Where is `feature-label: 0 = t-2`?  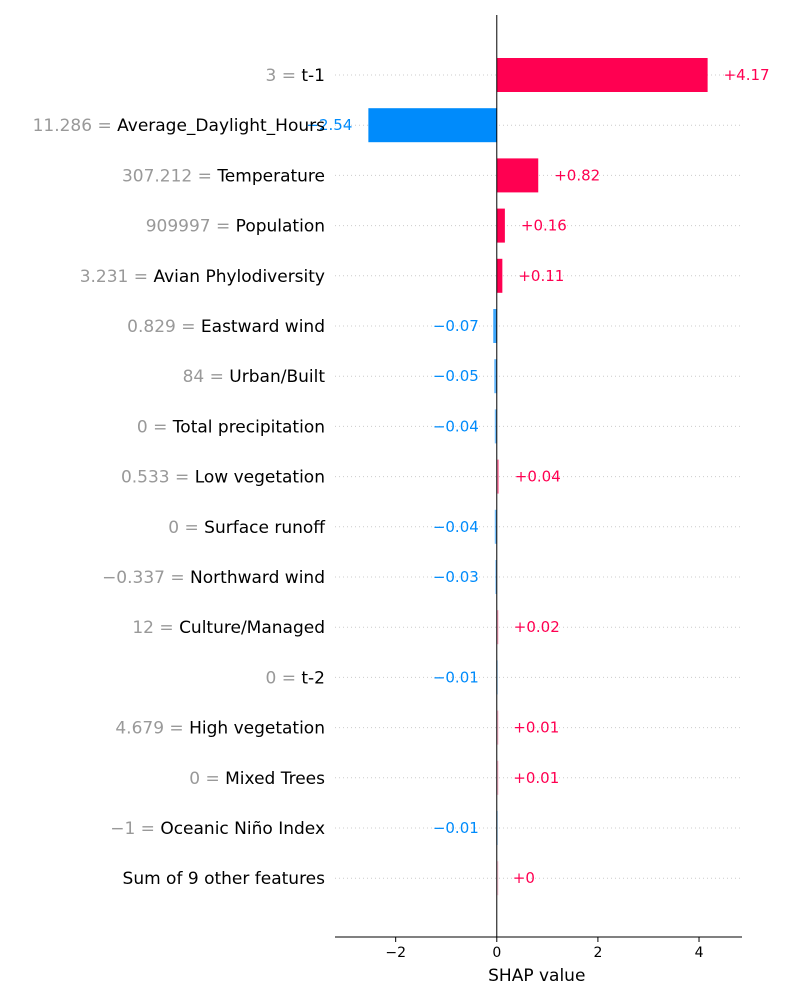 feature-label: 0 = t-2 is located at coordinates (295, 678).